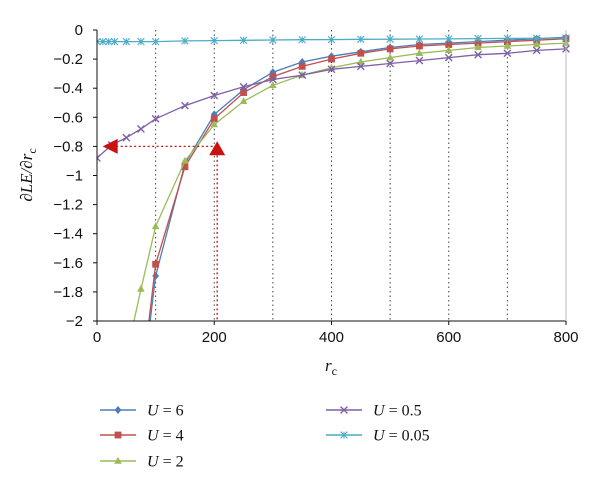  What do you see at coordinates (214, 337) in the screenshot?
I see `x-tick-label: 200` at bounding box center [214, 337].